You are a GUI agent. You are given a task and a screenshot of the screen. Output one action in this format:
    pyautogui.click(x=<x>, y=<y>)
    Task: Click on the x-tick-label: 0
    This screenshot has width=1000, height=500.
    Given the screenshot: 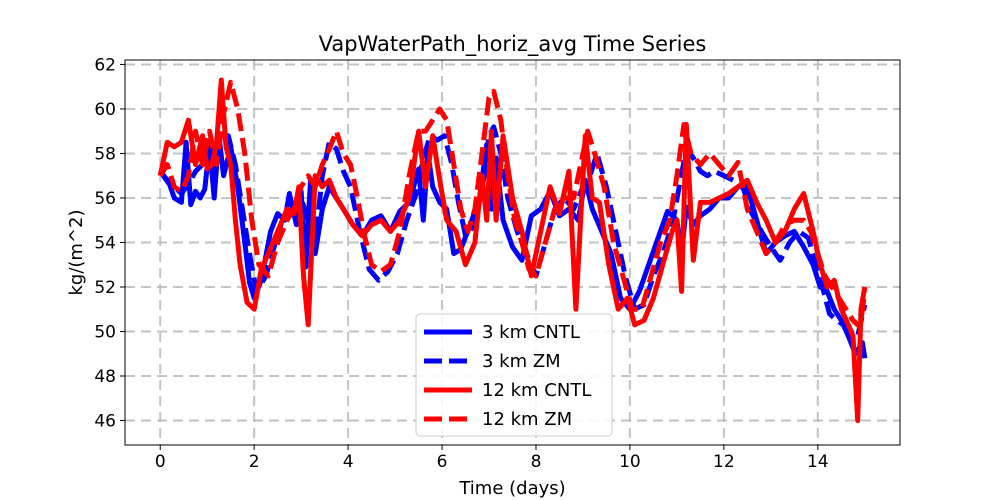 What is the action you would take?
    pyautogui.click(x=160, y=462)
    